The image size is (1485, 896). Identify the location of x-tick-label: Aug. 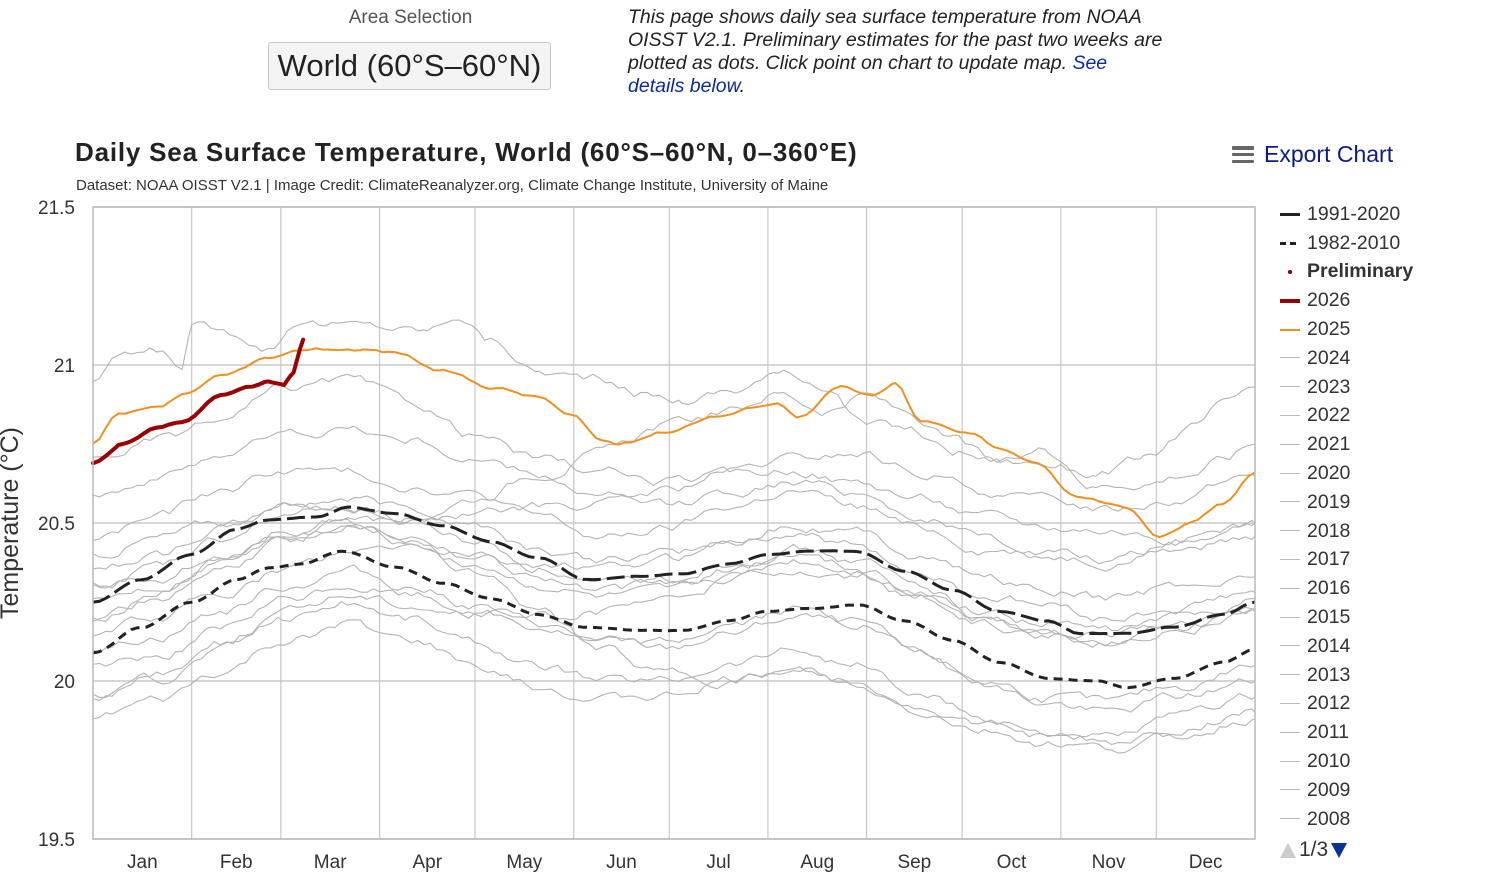
(817, 862).